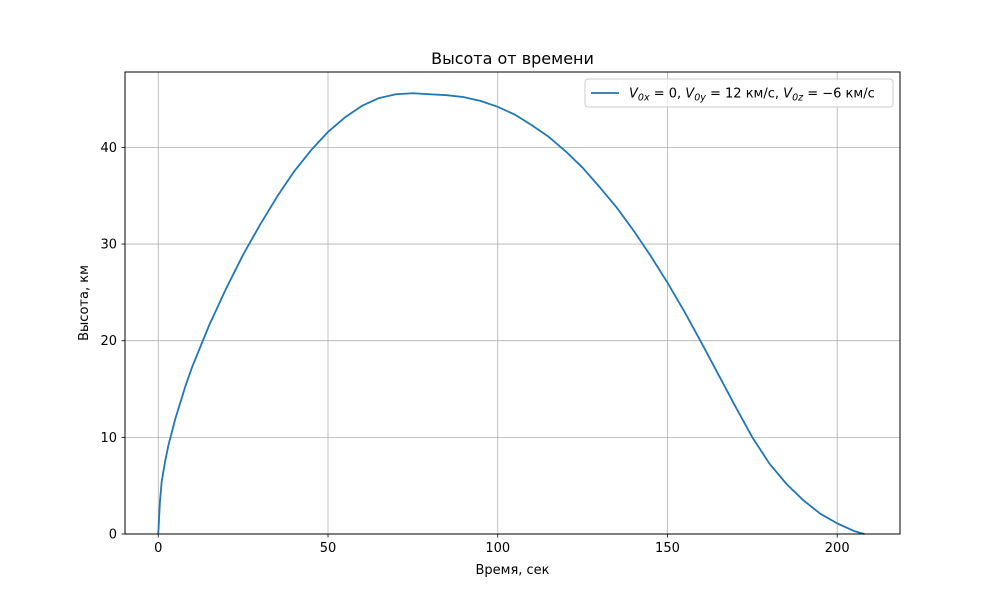 This screenshot has width=1000, height=605. Describe the element at coordinates (108, 245) in the screenshot. I see `y-tick-label: 30` at that location.